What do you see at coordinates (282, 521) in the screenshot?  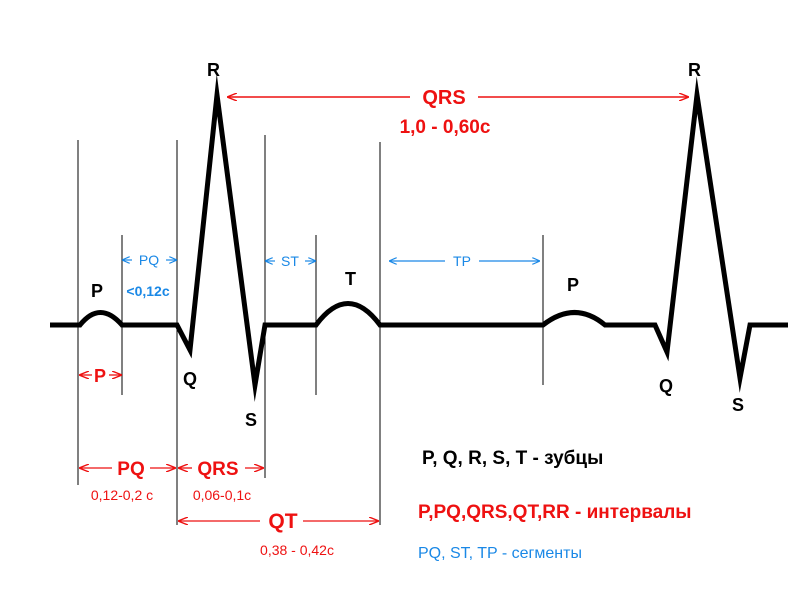 I see `qt-interval-label: QT` at bounding box center [282, 521].